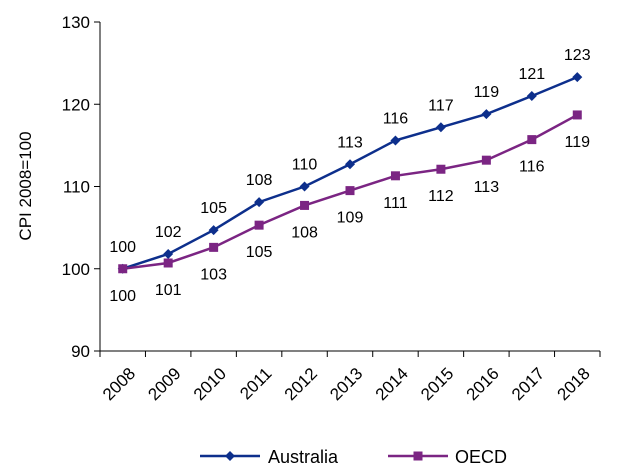 The width and height of the screenshot is (633, 471). What do you see at coordinates (437, 384) in the screenshot?
I see `x-tick-label: 2015` at bounding box center [437, 384].